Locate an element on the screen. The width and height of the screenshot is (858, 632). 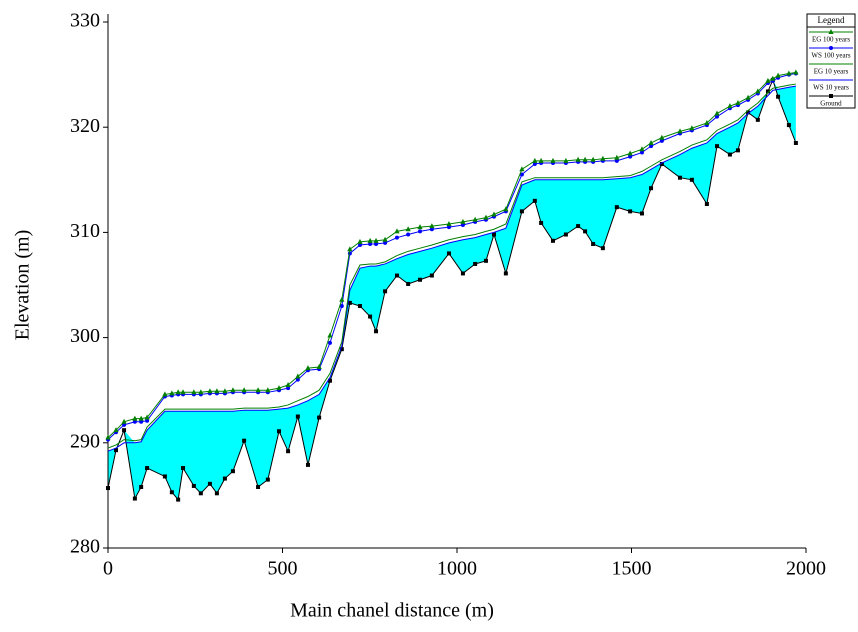
legend-box is located at coordinates (831, 61).